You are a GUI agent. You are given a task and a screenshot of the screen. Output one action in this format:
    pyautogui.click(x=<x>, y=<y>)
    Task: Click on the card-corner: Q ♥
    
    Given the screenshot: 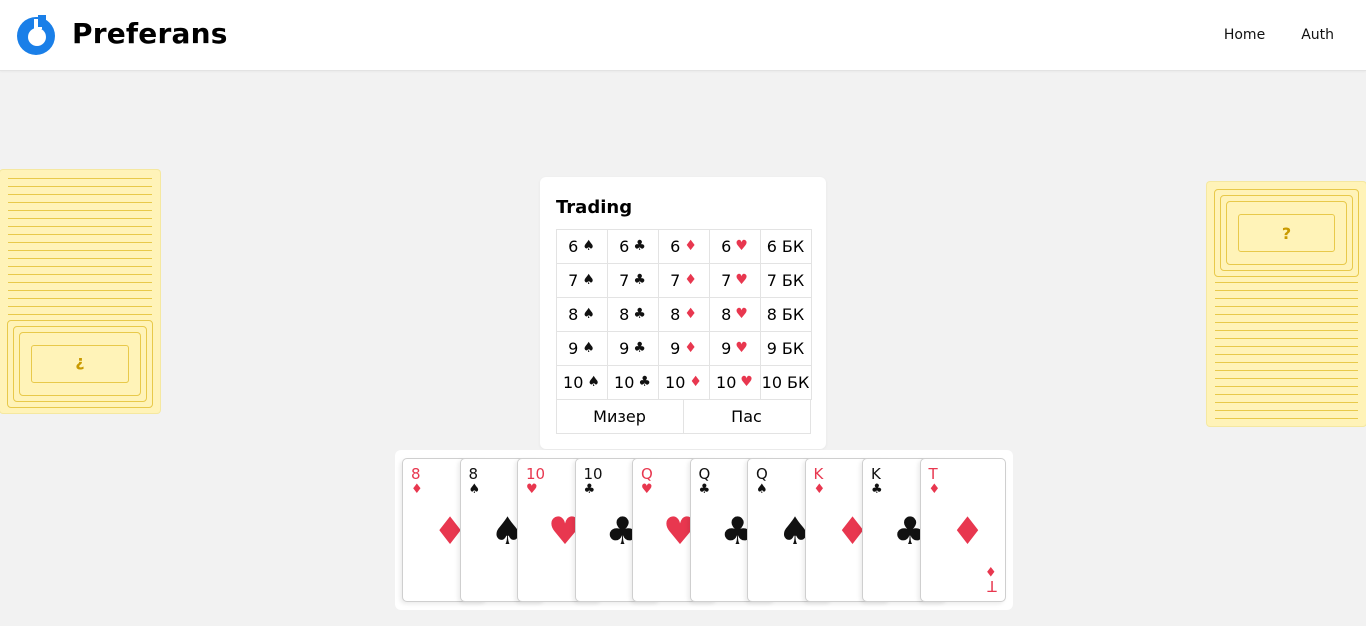 What is the action you would take?
    pyautogui.click(x=647, y=481)
    